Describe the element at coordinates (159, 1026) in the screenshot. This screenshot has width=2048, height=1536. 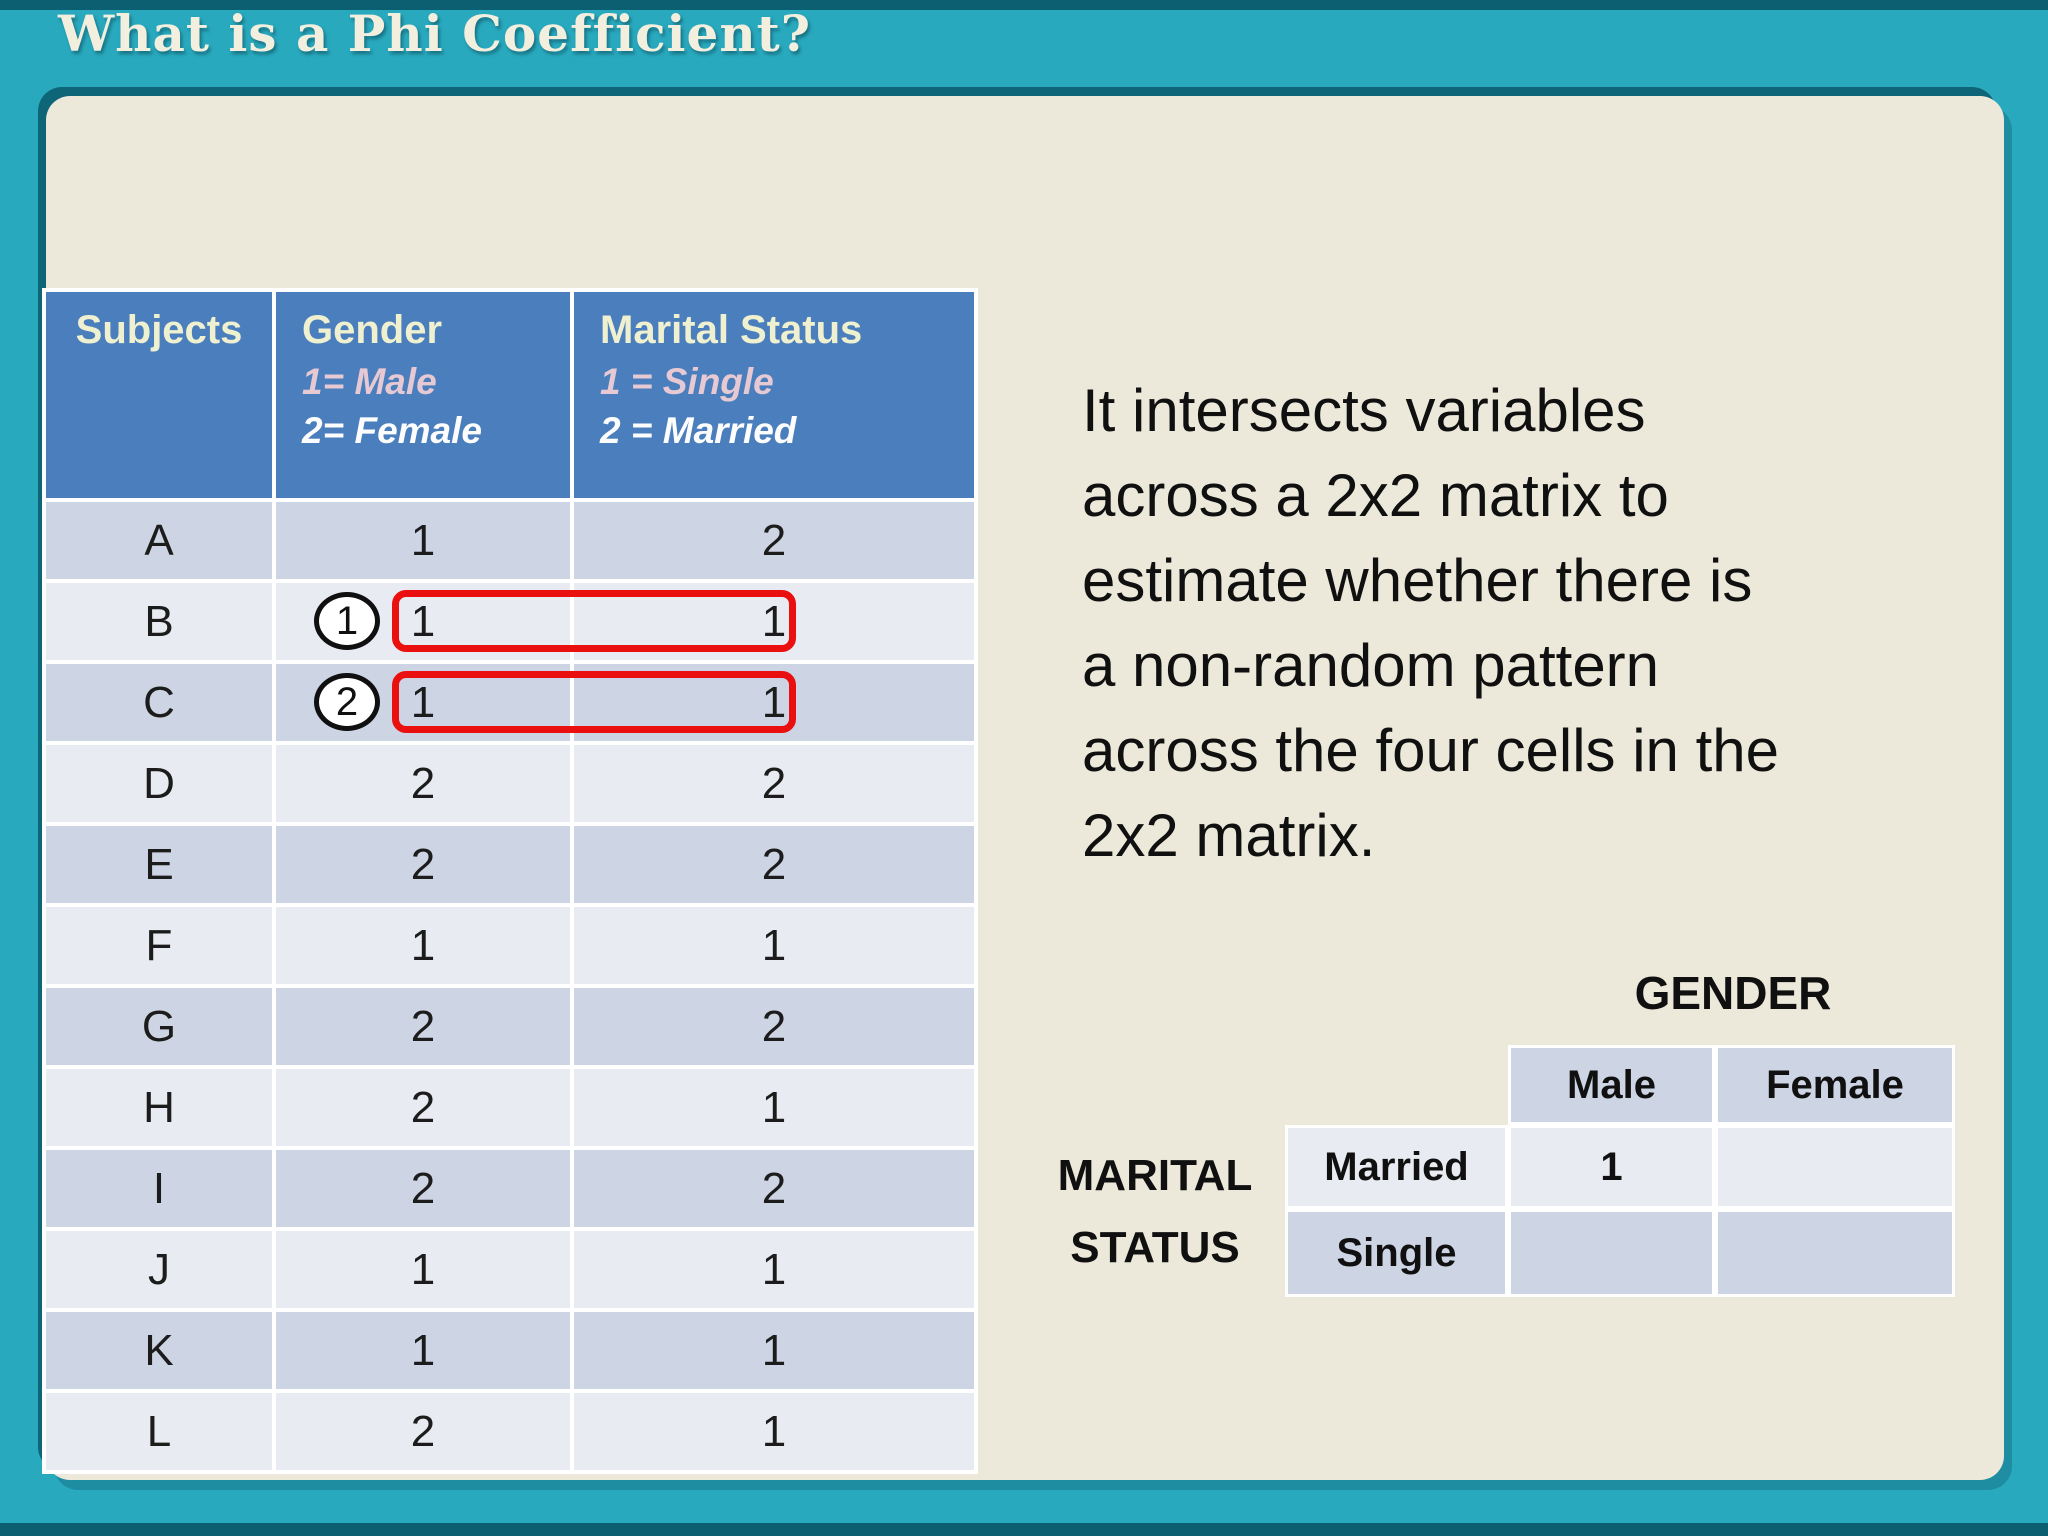
I see `subject-cell: G` at that location.